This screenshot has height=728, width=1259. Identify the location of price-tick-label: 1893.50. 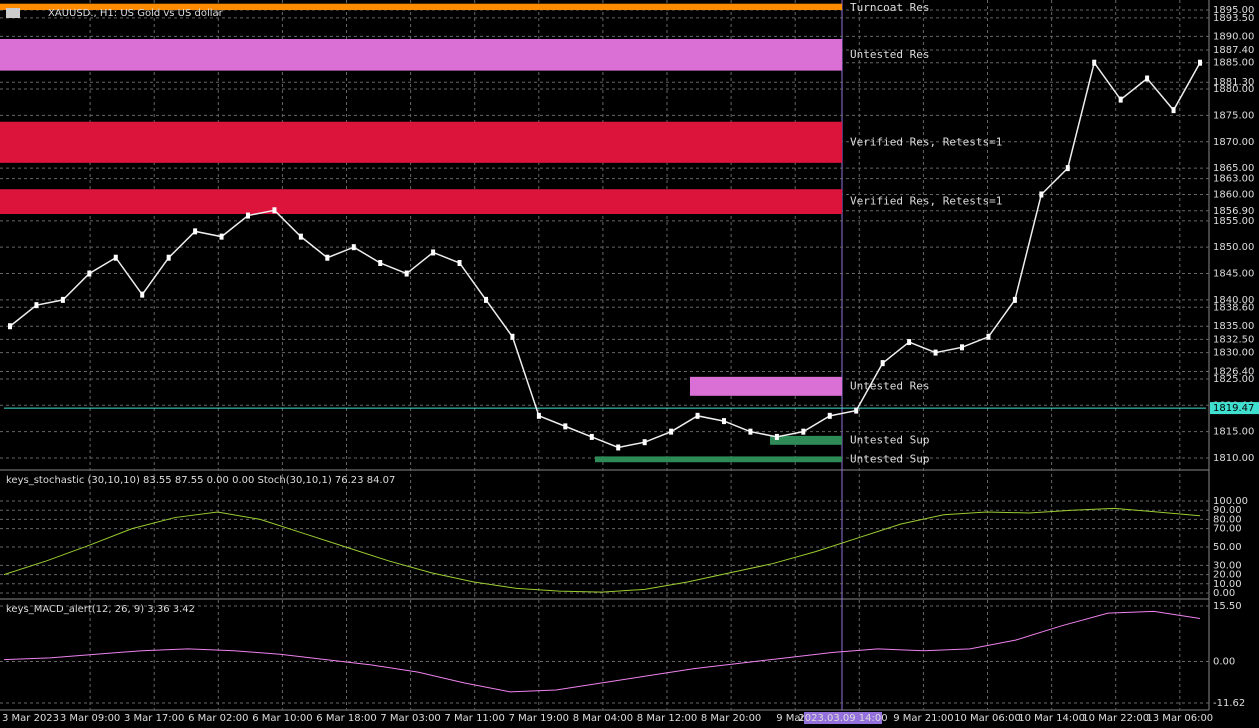
(1233, 18).